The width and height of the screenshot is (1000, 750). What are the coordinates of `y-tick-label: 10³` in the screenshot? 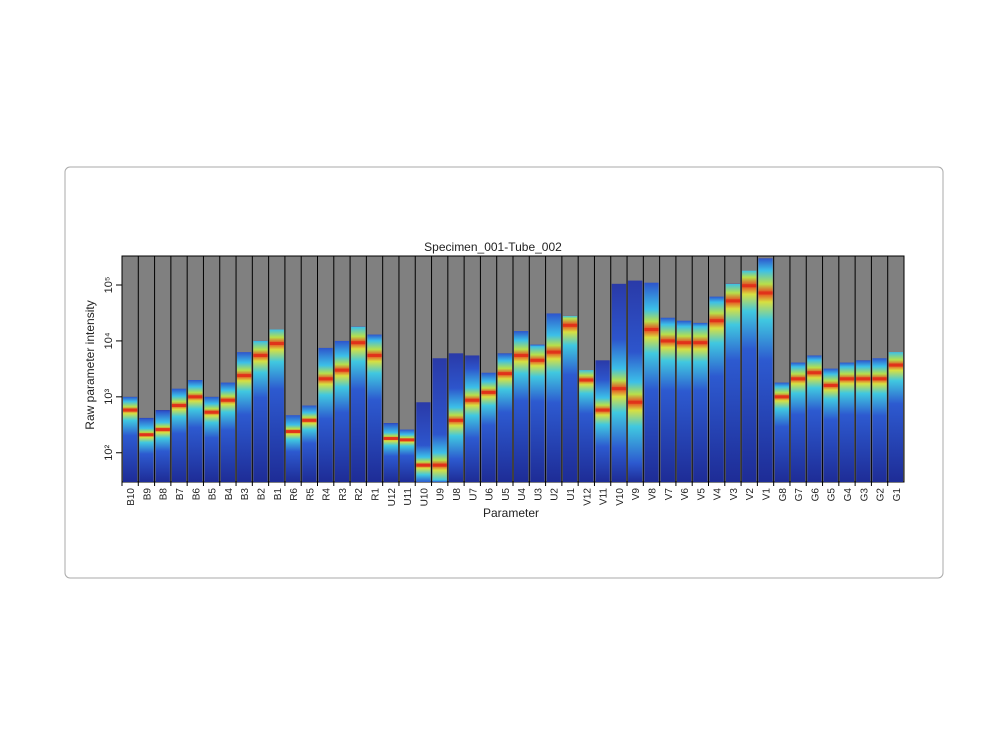 It's located at (109, 397).